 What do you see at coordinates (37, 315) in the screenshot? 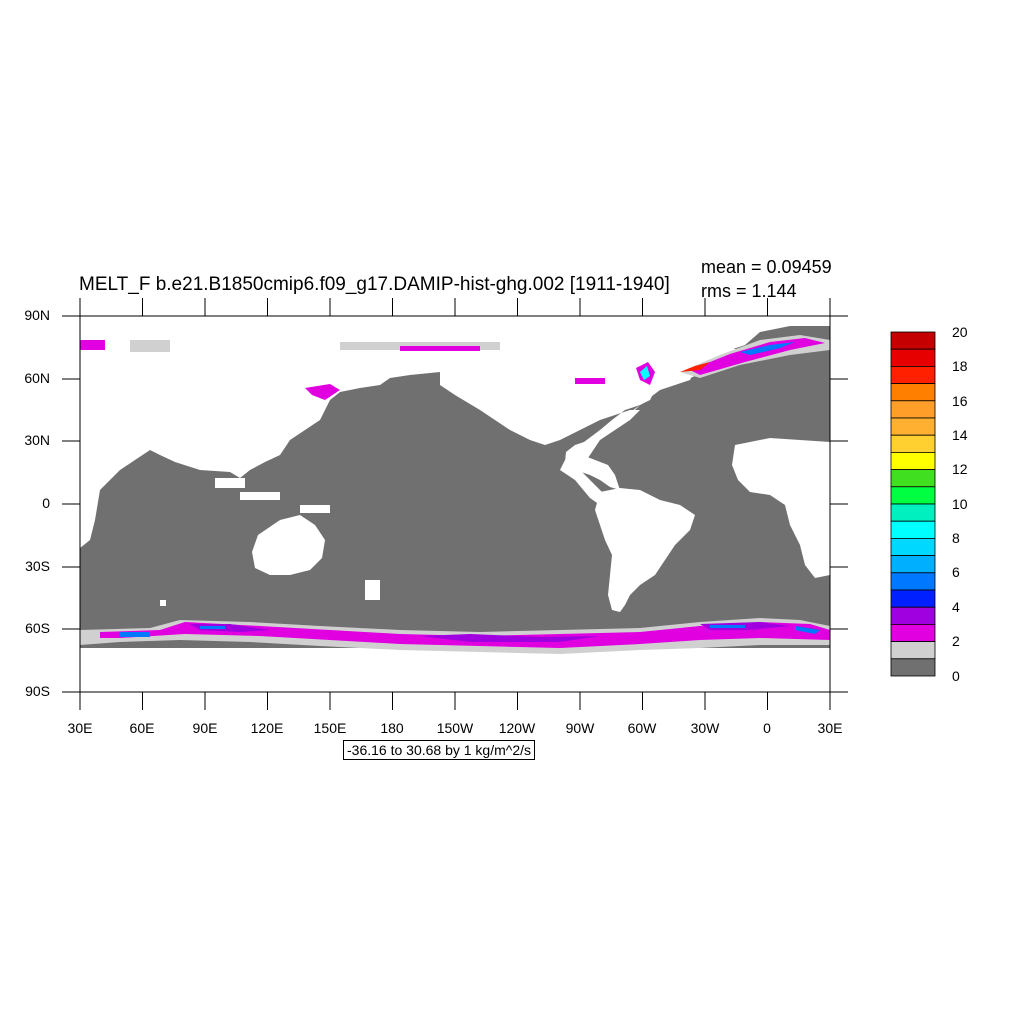
I see `y-tick-label: 90N` at bounding box center [37, 315].